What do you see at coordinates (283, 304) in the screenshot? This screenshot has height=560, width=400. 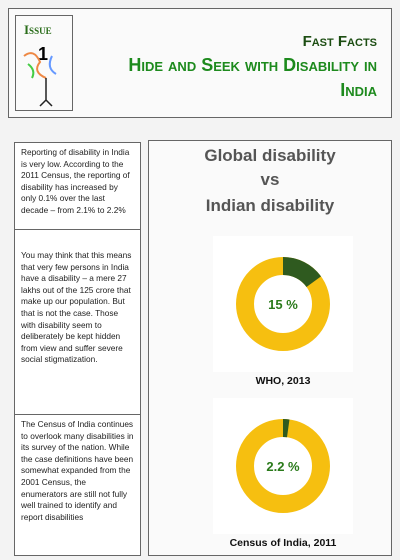 I see `value-label: 15 %` at bounding box center [283, 304].